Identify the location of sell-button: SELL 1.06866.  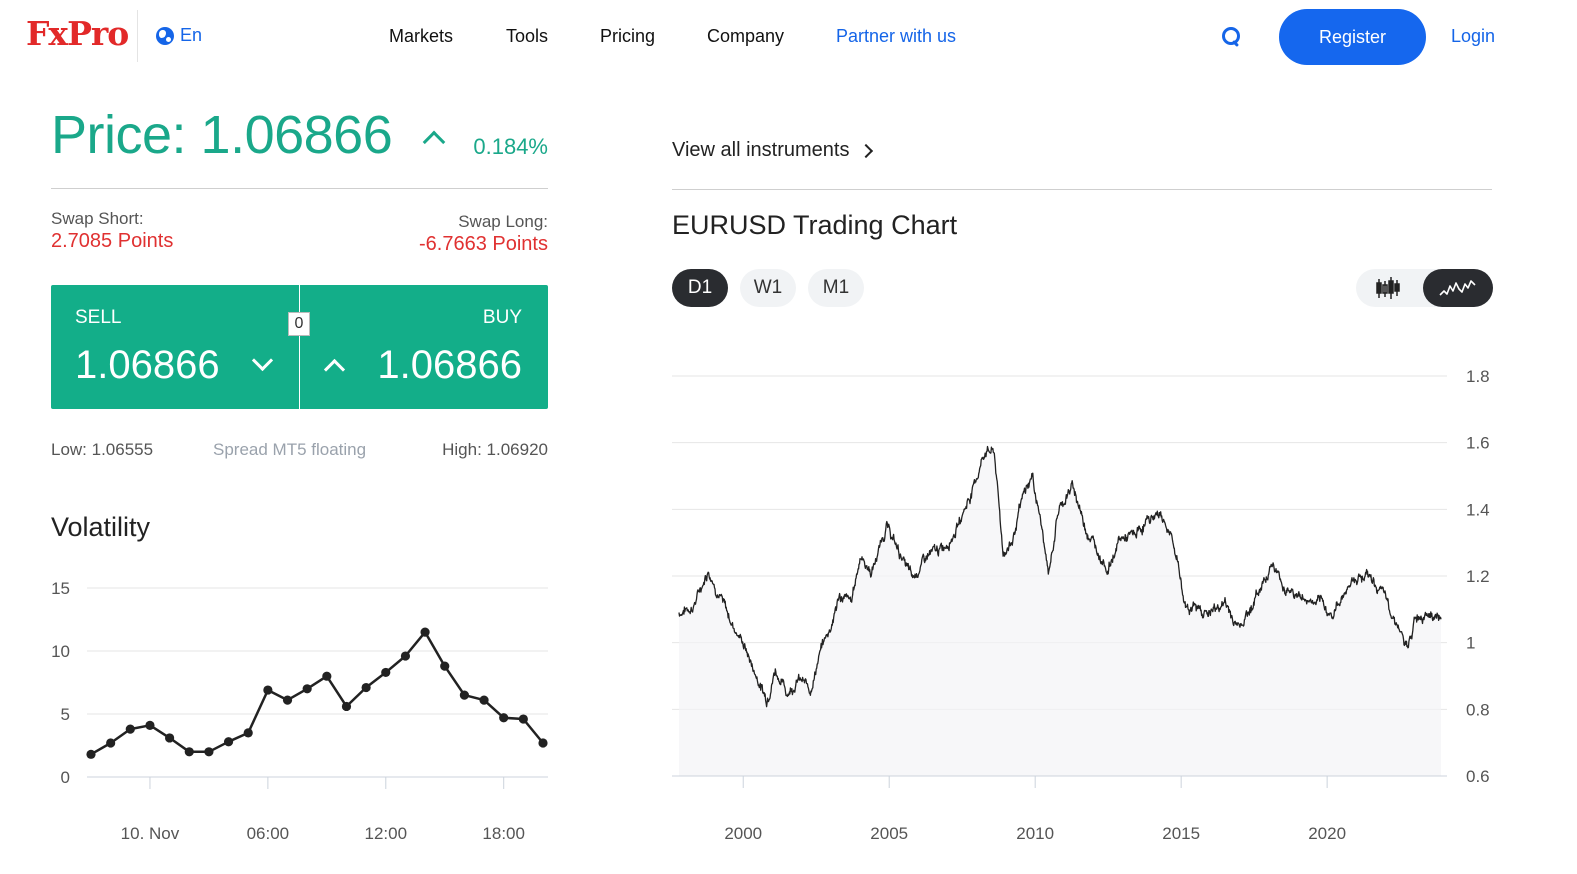
(175, 347).